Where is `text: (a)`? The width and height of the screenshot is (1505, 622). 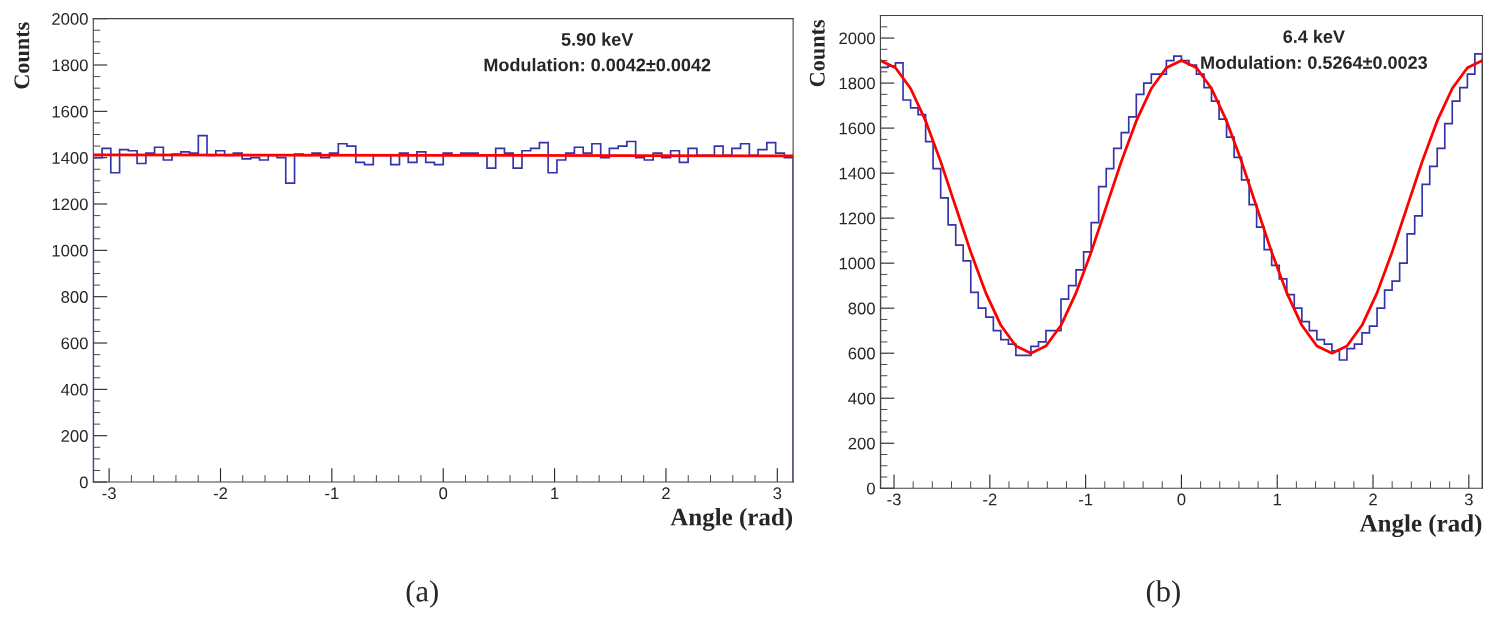
text: (a) is located at coordinates (422, 594).